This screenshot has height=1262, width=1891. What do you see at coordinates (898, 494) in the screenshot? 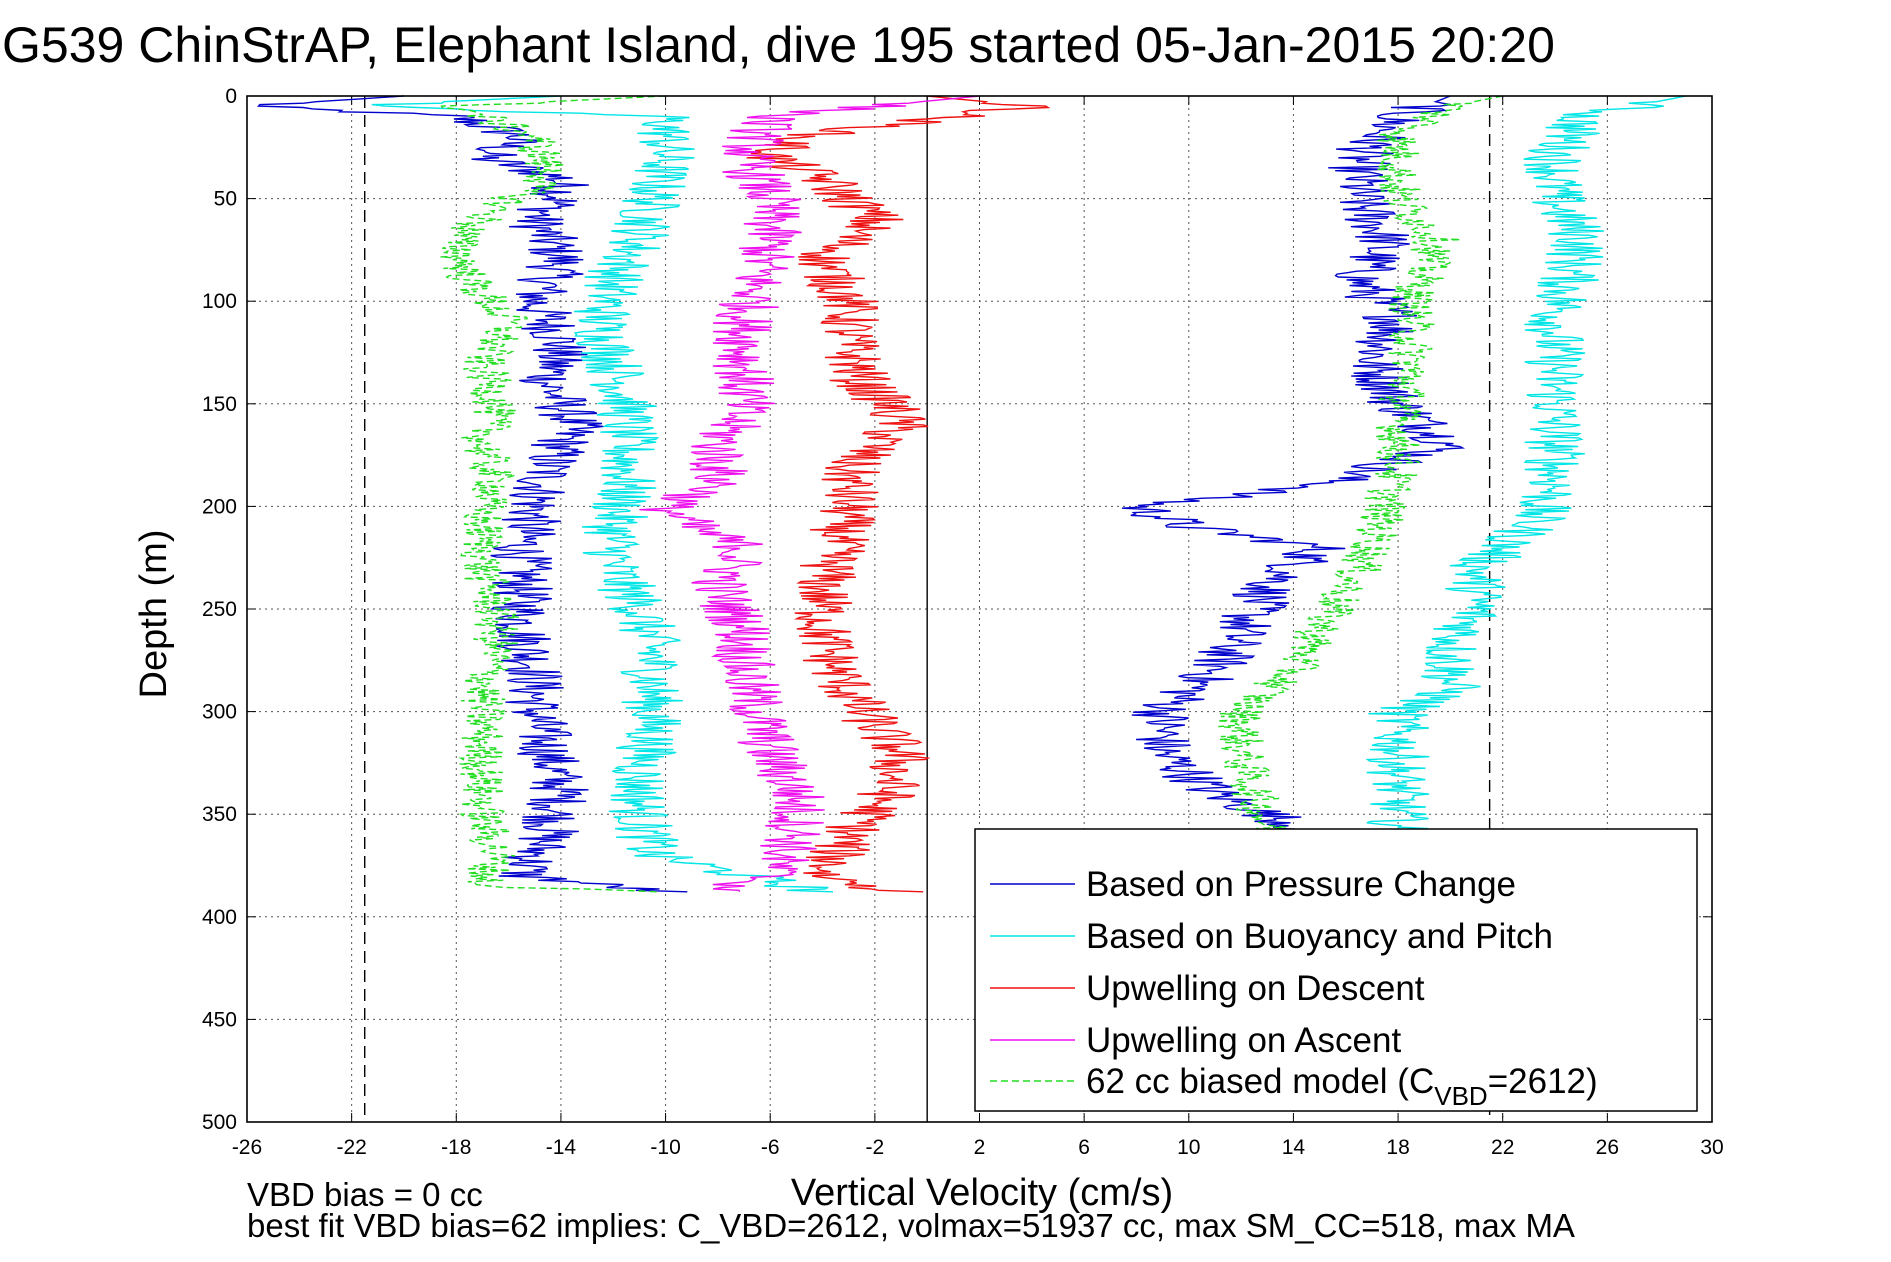
I see `series-line-upwelling_descent` at bounding box center [898, 494].